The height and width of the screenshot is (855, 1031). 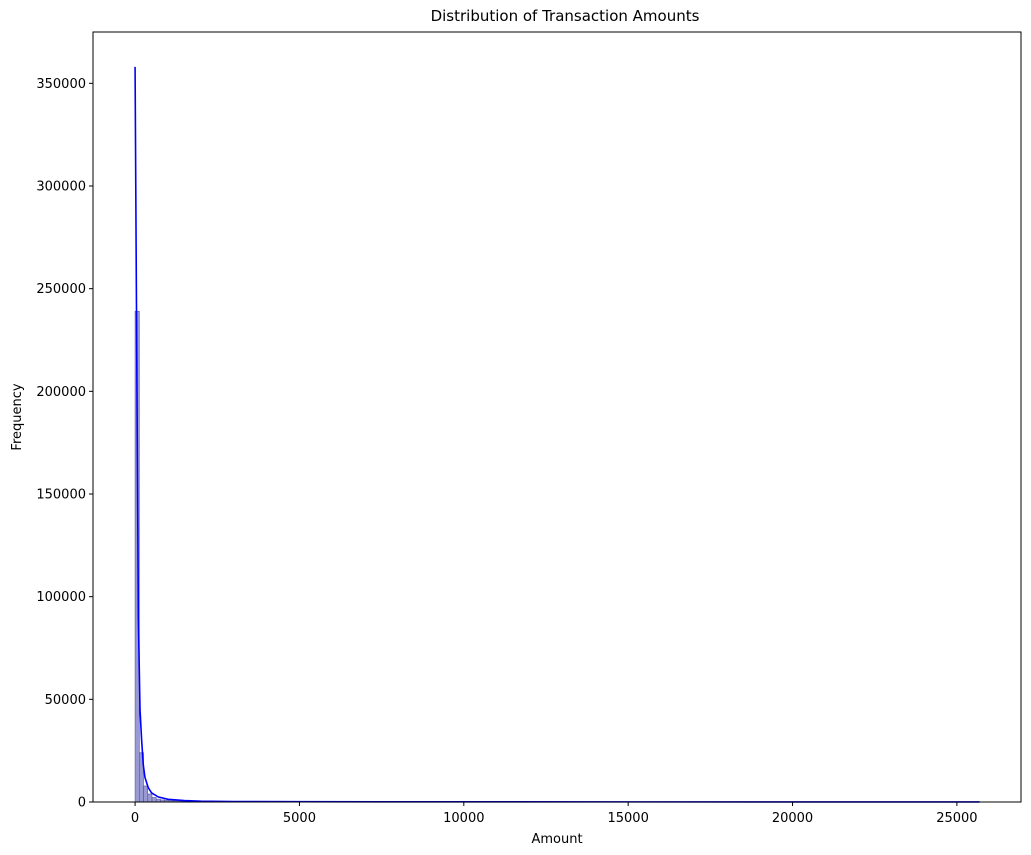 I want to click on y-tick-label: 250000, so click(x=61, y=289).